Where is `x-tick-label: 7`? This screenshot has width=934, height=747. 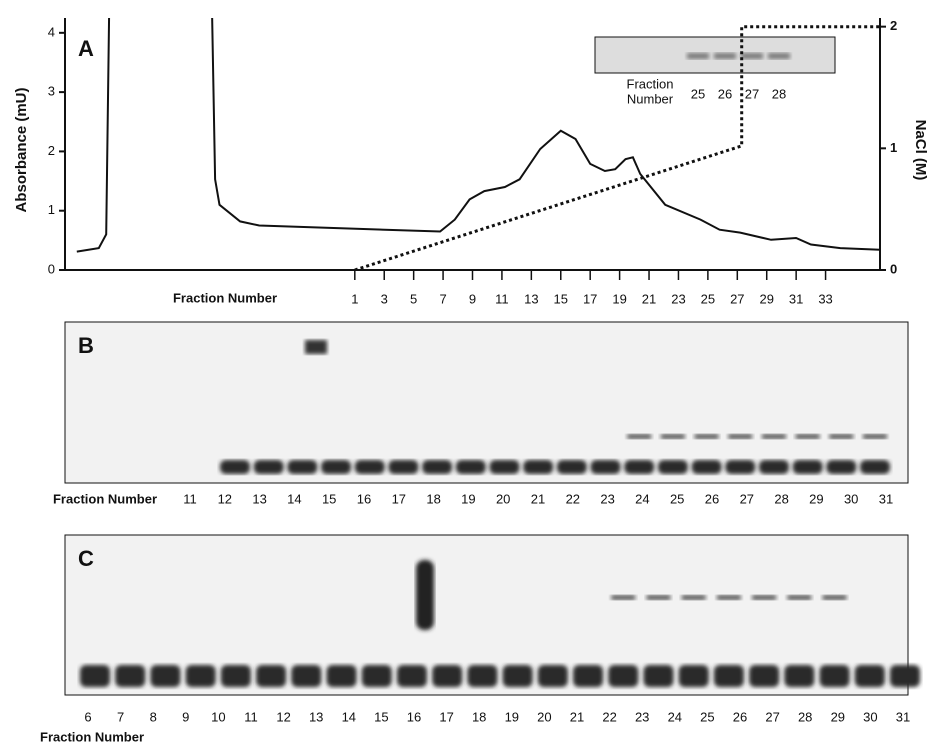 x-tick-label: 7 is located at coordinates (442, 298).